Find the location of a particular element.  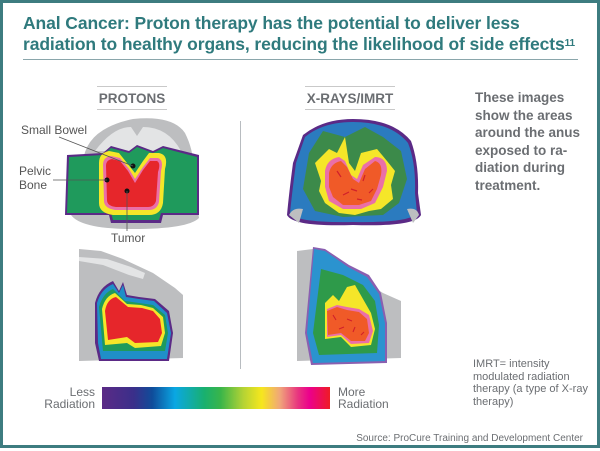

legend-less-line2: Radiation is located at coordinates (69, 404).